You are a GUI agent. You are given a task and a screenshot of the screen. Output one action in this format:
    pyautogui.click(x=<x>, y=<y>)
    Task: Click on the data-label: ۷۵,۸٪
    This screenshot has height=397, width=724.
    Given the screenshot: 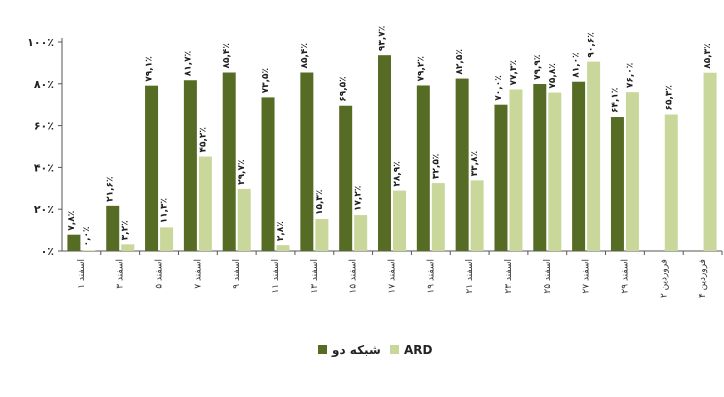 What is the action you would take?
    pyautogui.click(x=553, y=75)
    